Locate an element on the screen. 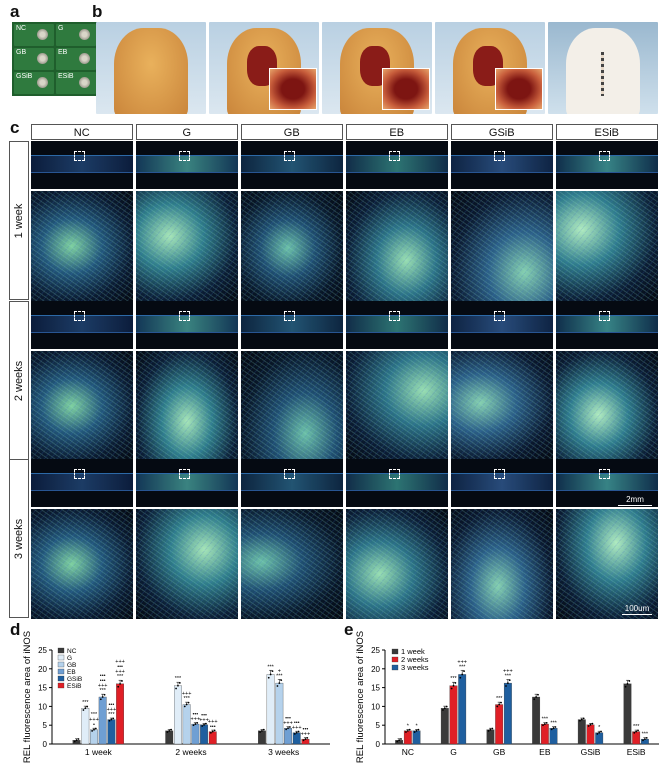  y-tick-label: 25 is located at coordinates (375, 650).